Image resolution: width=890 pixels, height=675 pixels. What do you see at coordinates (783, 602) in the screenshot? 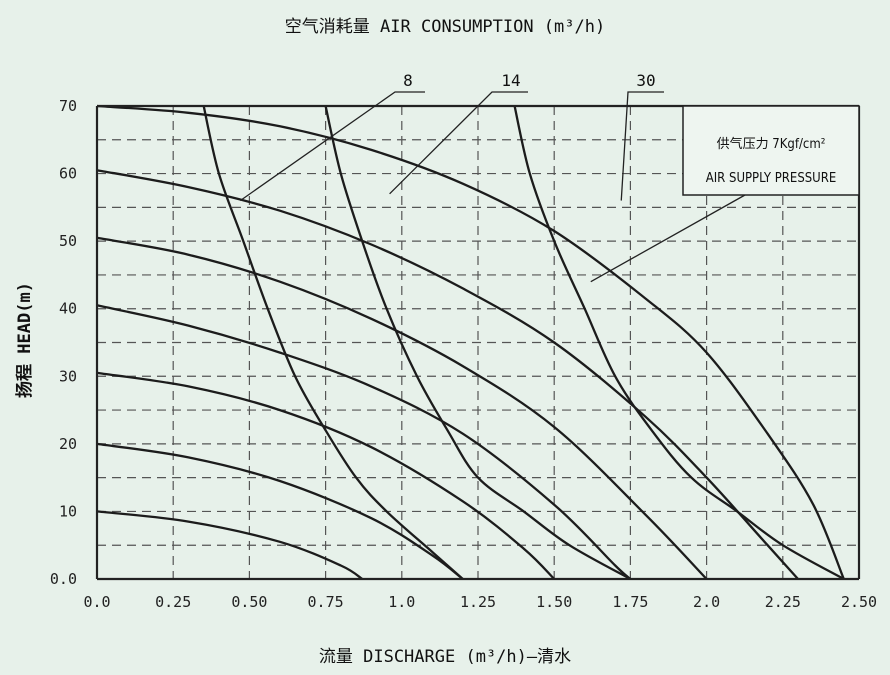
I see `x-tick-label: 2.25` at bounding box center [783, 602].